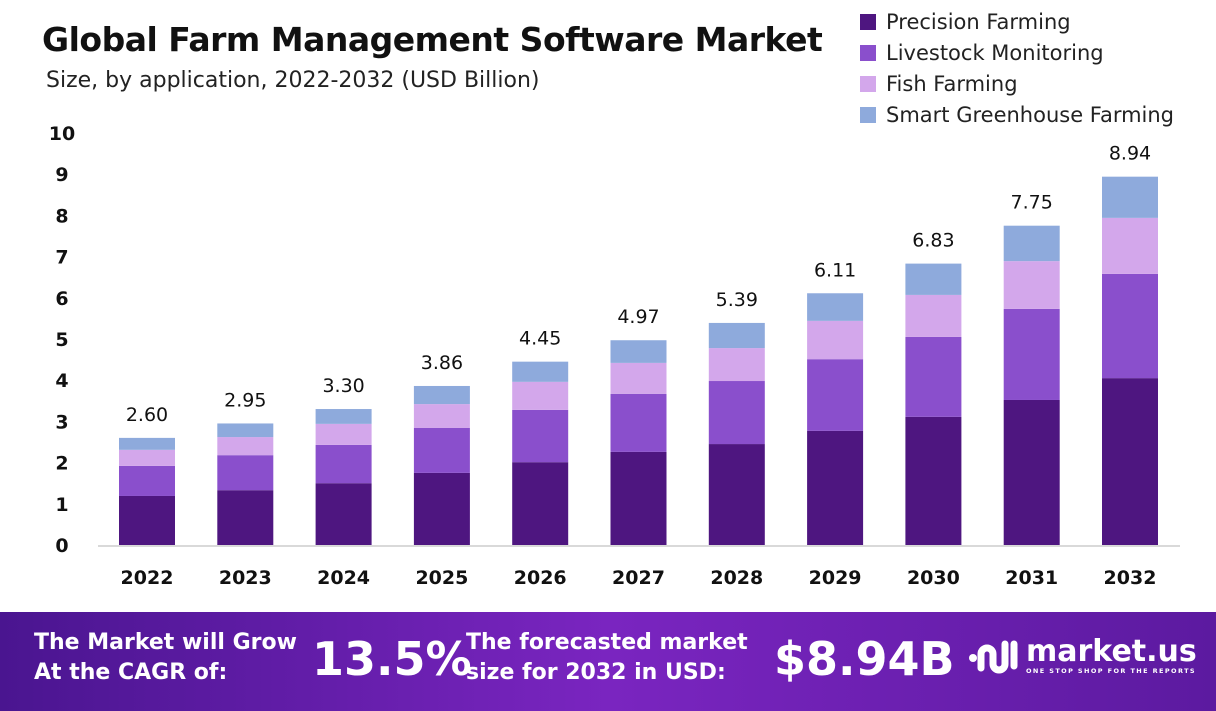 The image size is (1216, 711). I want to click on y-tick-label: 4, so click(61, 381).